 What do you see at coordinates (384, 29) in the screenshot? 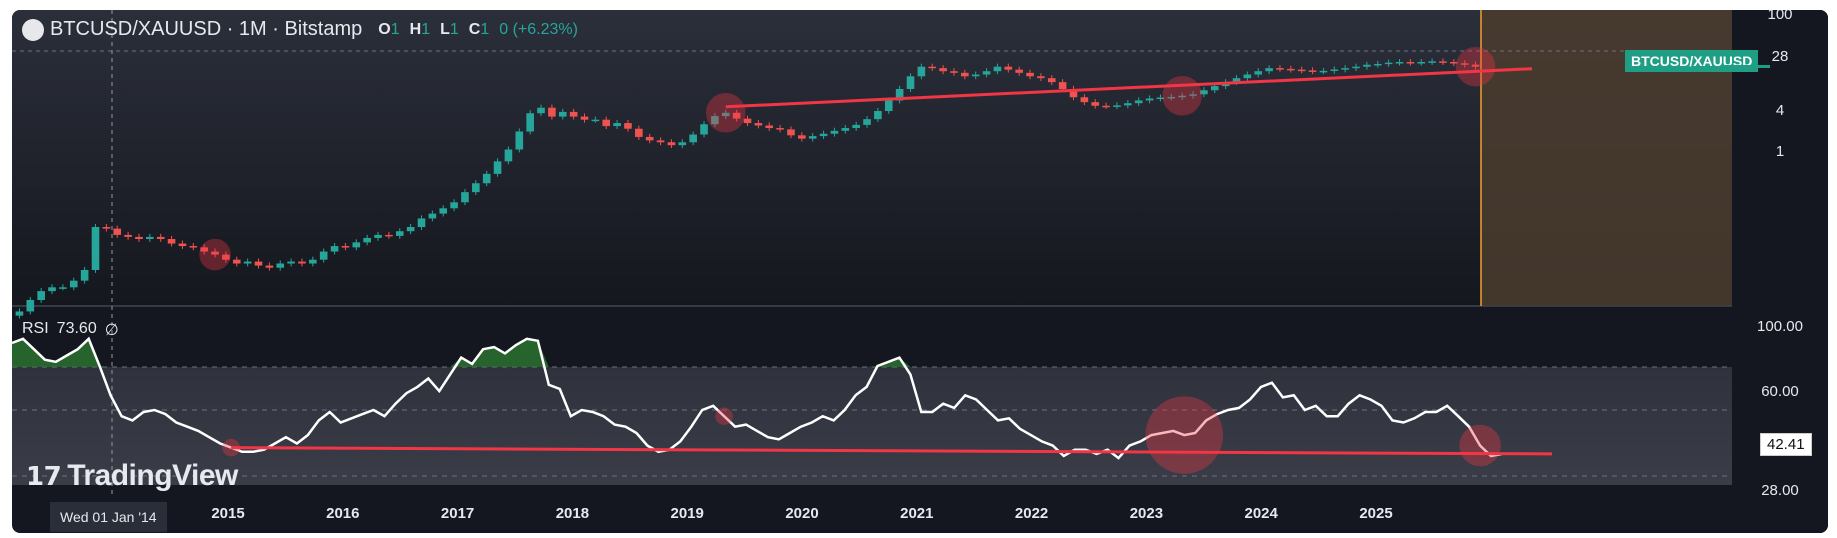
I see `open-label: O` at bounding box center [384, 29].